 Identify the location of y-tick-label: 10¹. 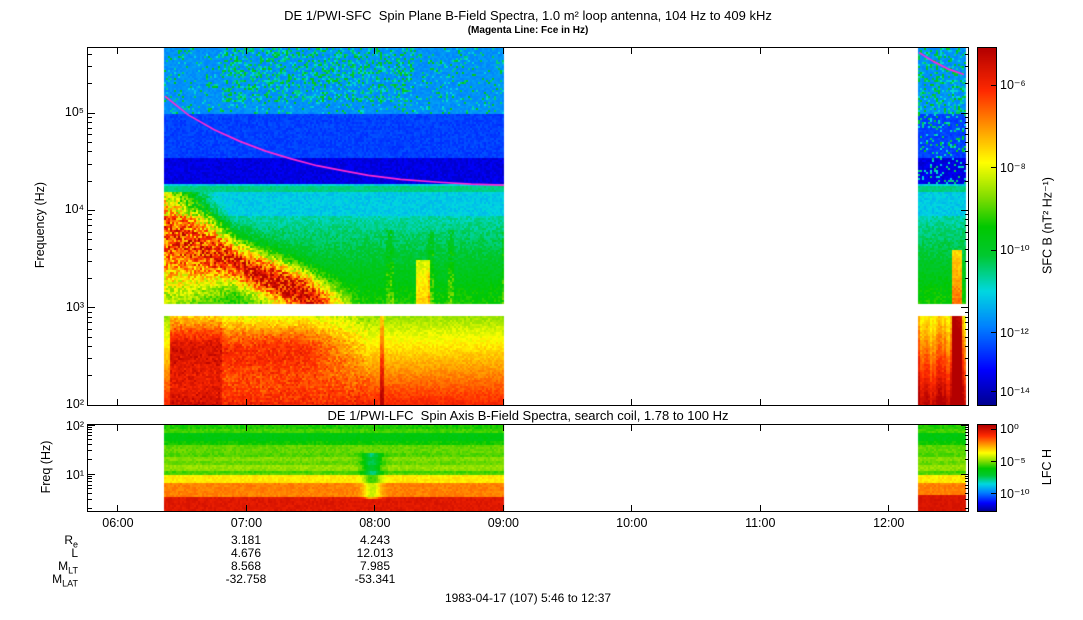
(74, 475).